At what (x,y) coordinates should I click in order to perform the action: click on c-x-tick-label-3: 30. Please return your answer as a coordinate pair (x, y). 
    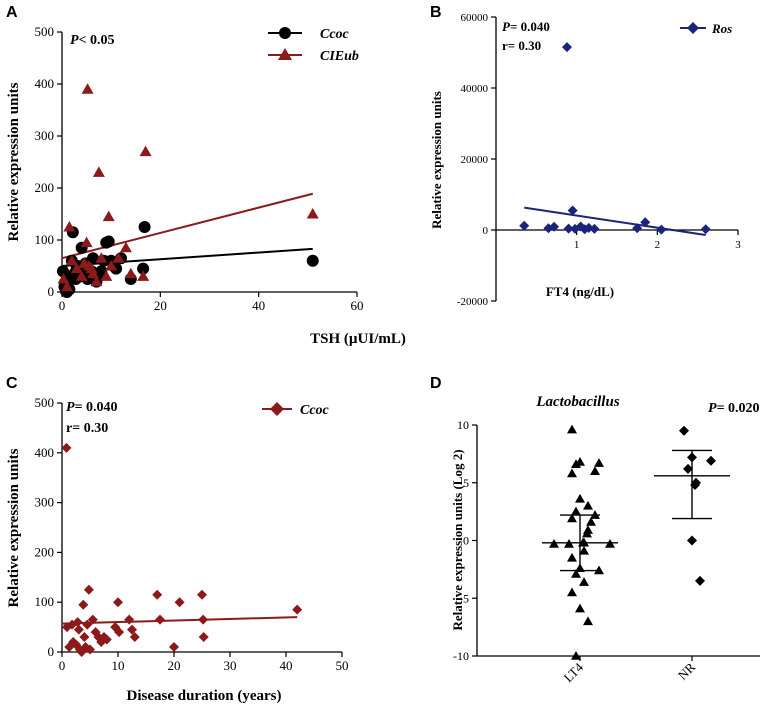
    Looking at the image, I should click on (230, 665).